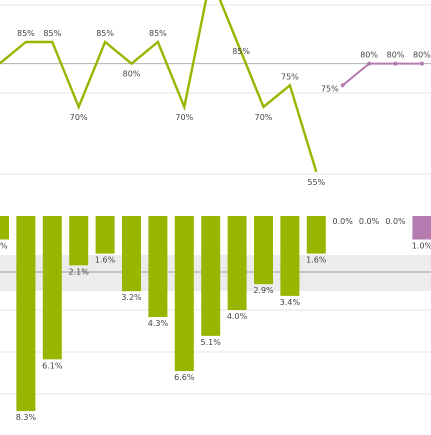 The image size is (431, 435). I want to click on bar-data-label: 4.0%, so click(237, 316).